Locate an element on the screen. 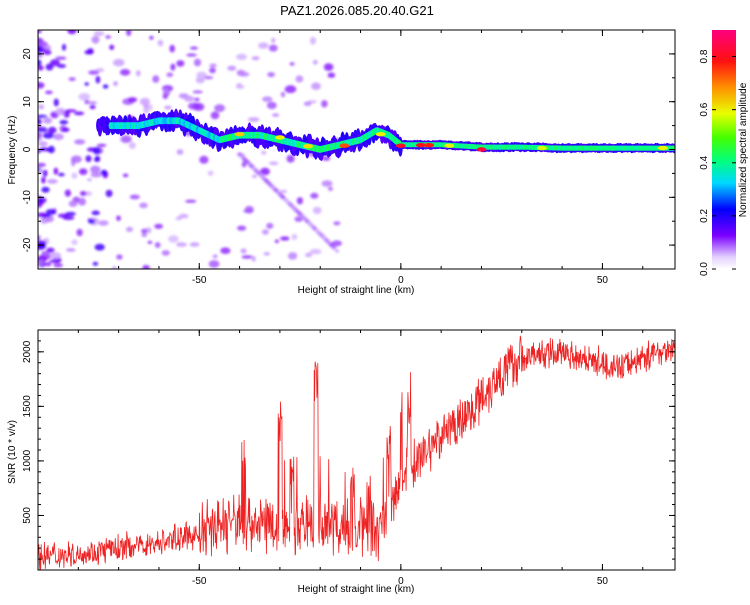 The width and height of the screenshot is (750, 605). colorbar-ticks: 0.0 0.2 0.4 0.6 0.8 is located at coordinates (717, 162).